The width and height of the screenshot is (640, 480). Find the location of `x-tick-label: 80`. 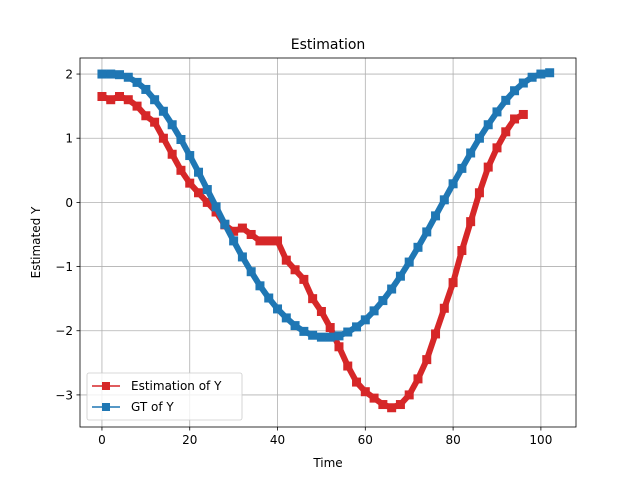

x-tick-label: 80 is located at coordinates (452, 440).